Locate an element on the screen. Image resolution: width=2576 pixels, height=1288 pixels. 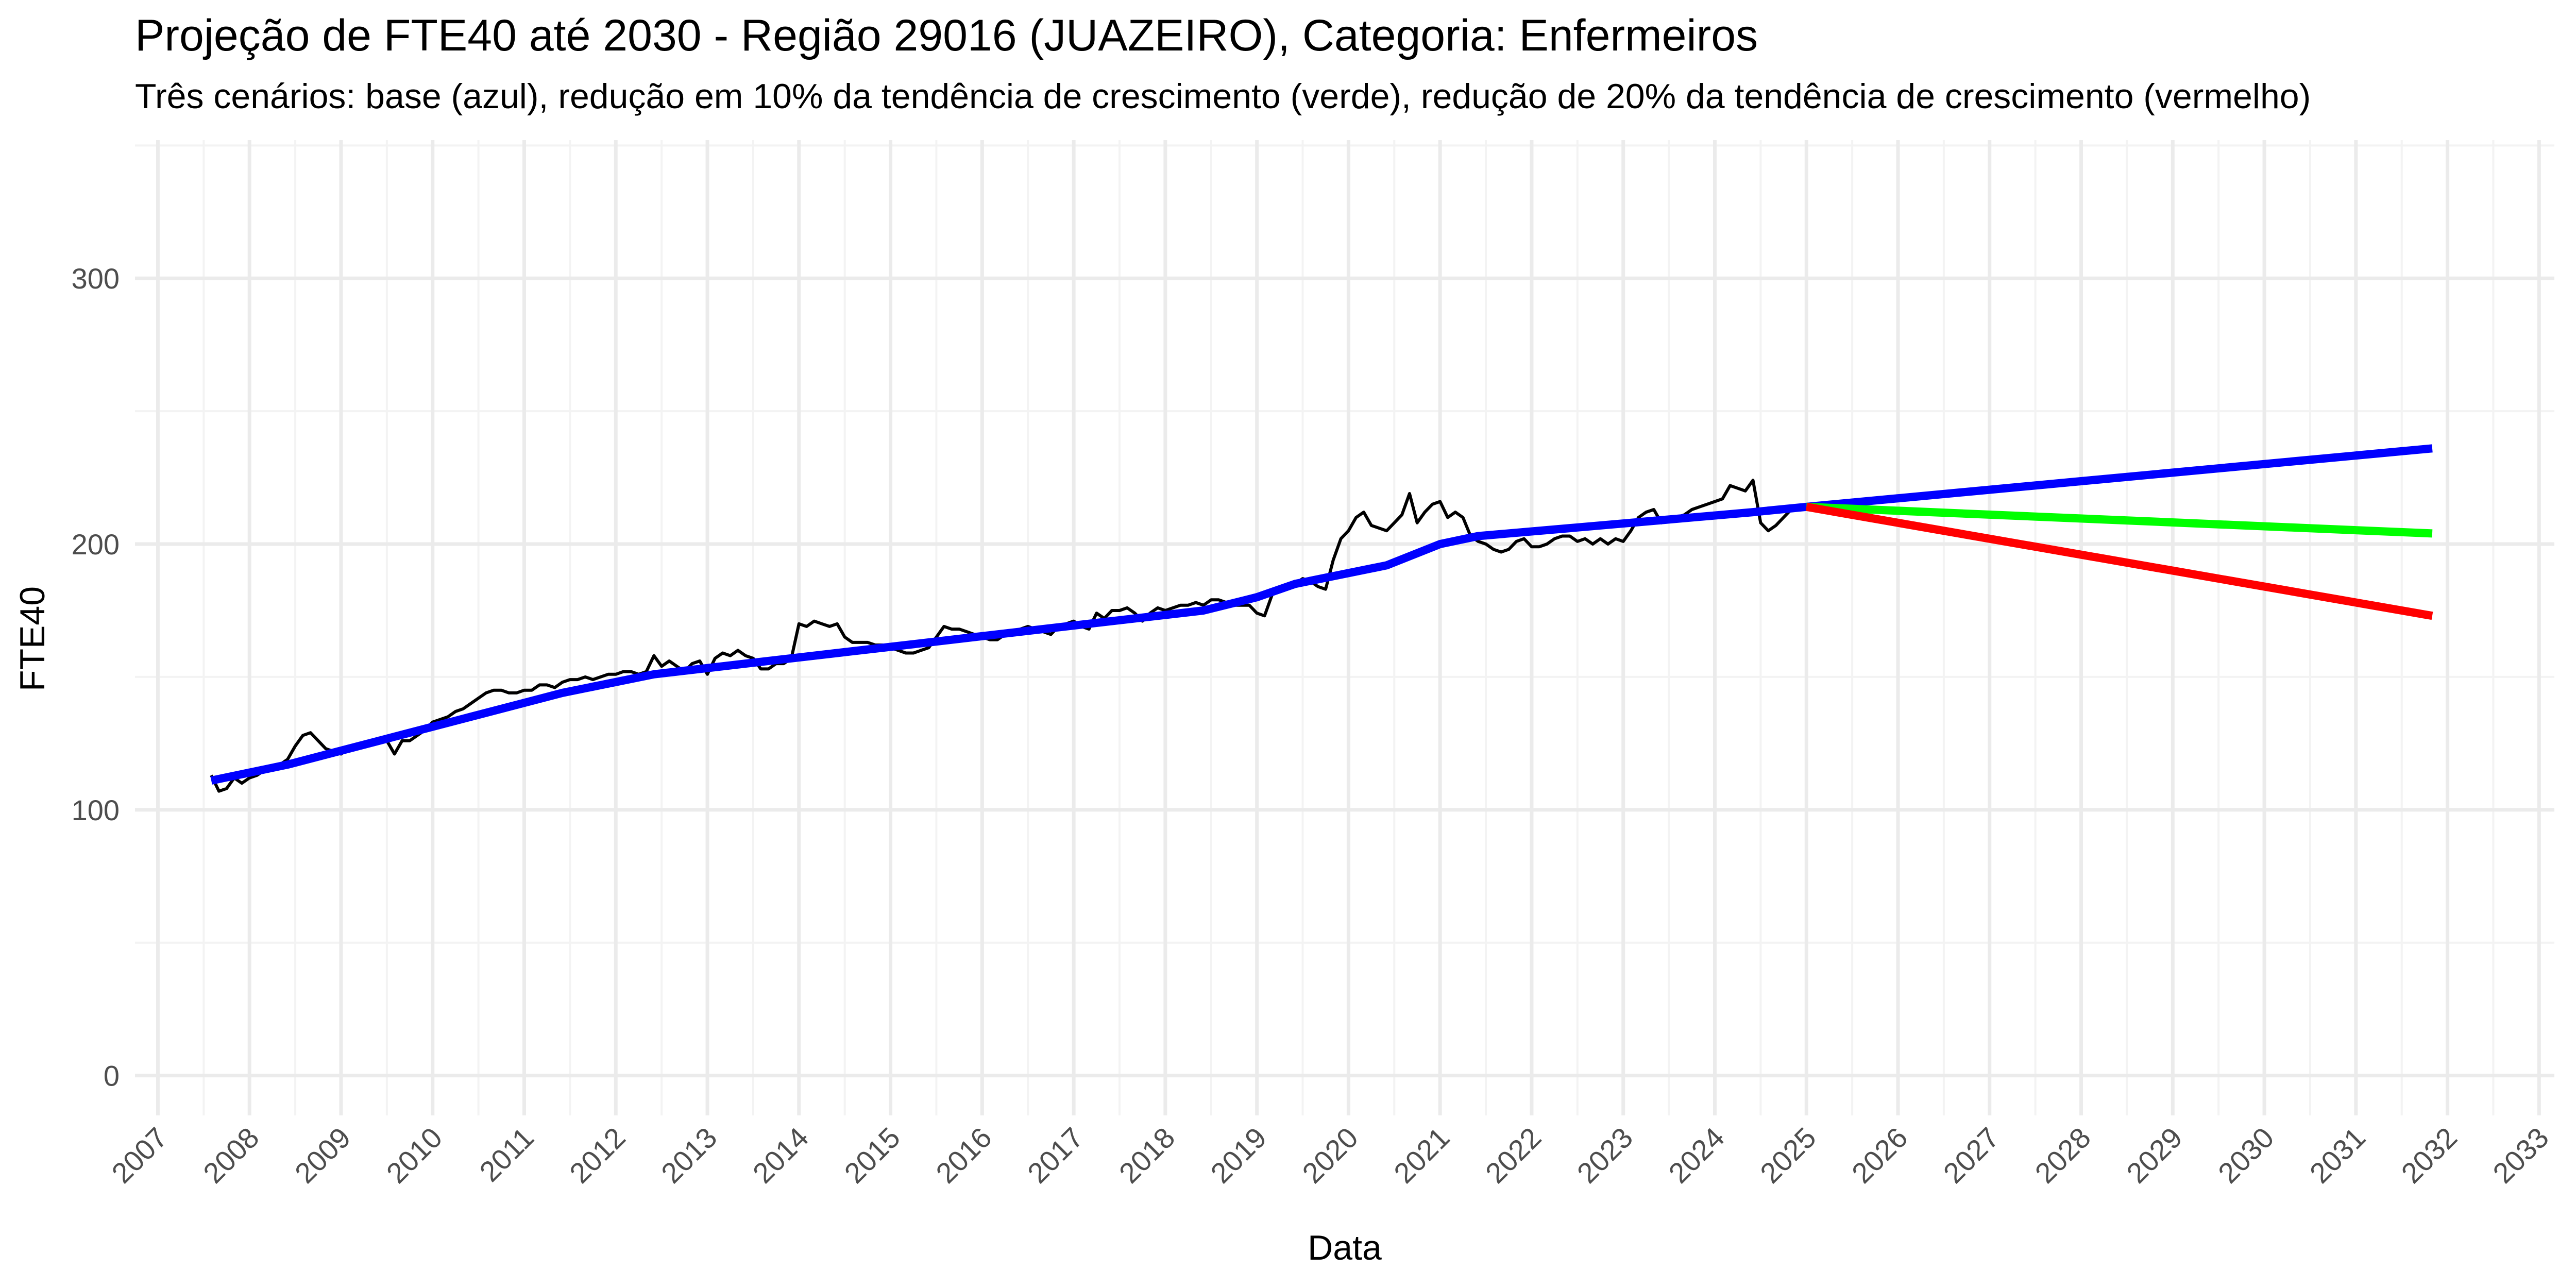
x-tick-label: 2033 is located at coordinates (2520, 1155).